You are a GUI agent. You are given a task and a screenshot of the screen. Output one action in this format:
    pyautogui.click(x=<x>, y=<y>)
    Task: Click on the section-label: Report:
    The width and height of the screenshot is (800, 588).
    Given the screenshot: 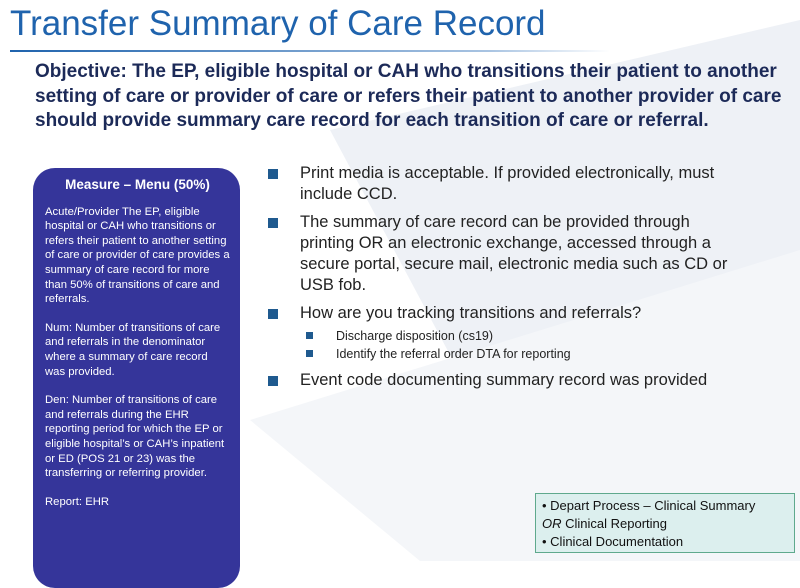 What is the action you would take?
    pyautogui.click(x=64, y=501)
    